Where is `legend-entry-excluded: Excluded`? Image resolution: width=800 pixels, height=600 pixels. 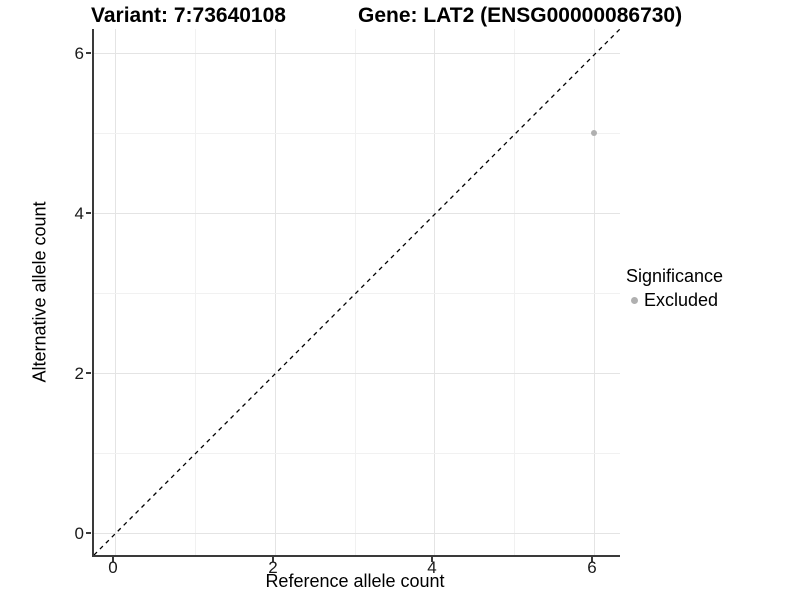
legend-entry-excluded: Excluded is located at coordinates (674, 300).